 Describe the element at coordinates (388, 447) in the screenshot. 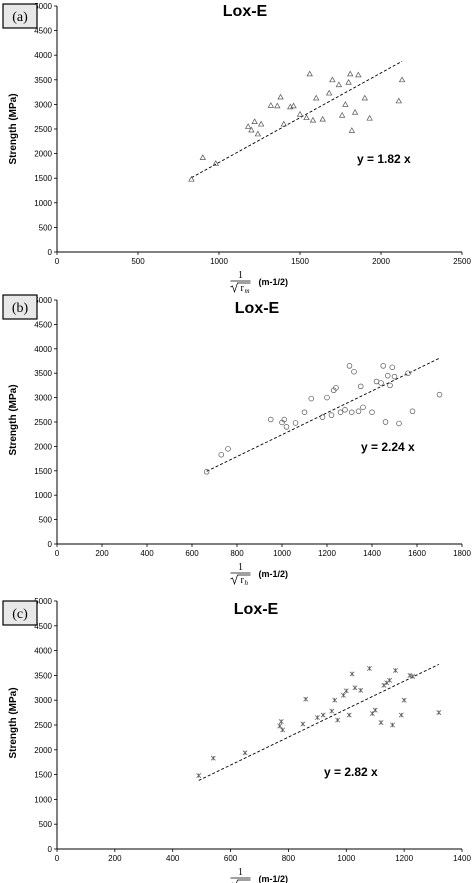

I see `fit-equation: y = 2.24 x` at that location.